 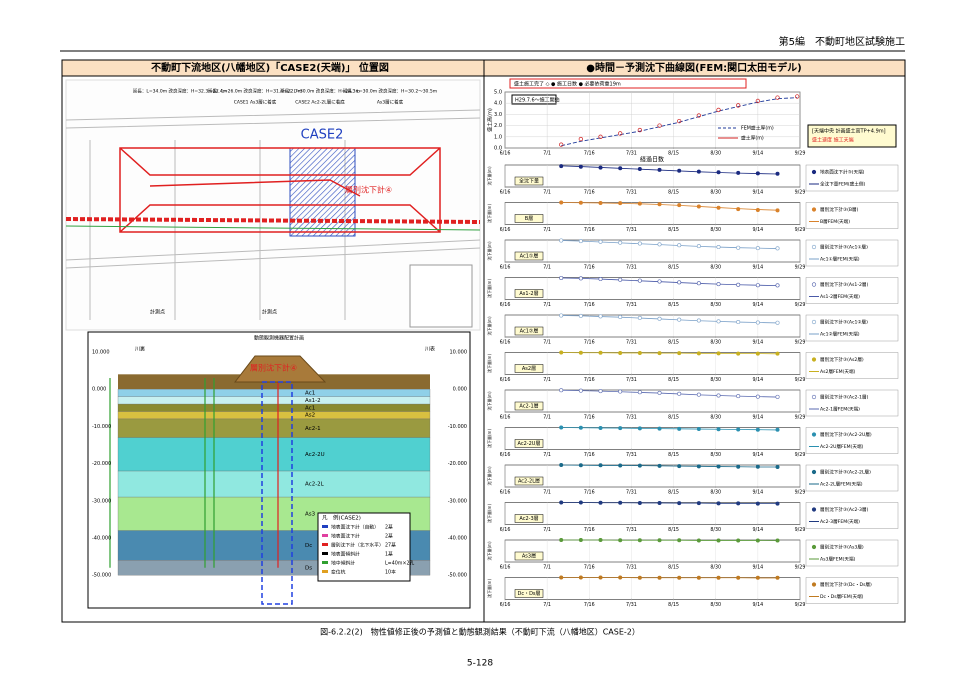 What do you see at coordinates (529, 332) in the screenshot?
I see `tag-label: Ac1②層` at bounding box center [529, 332].